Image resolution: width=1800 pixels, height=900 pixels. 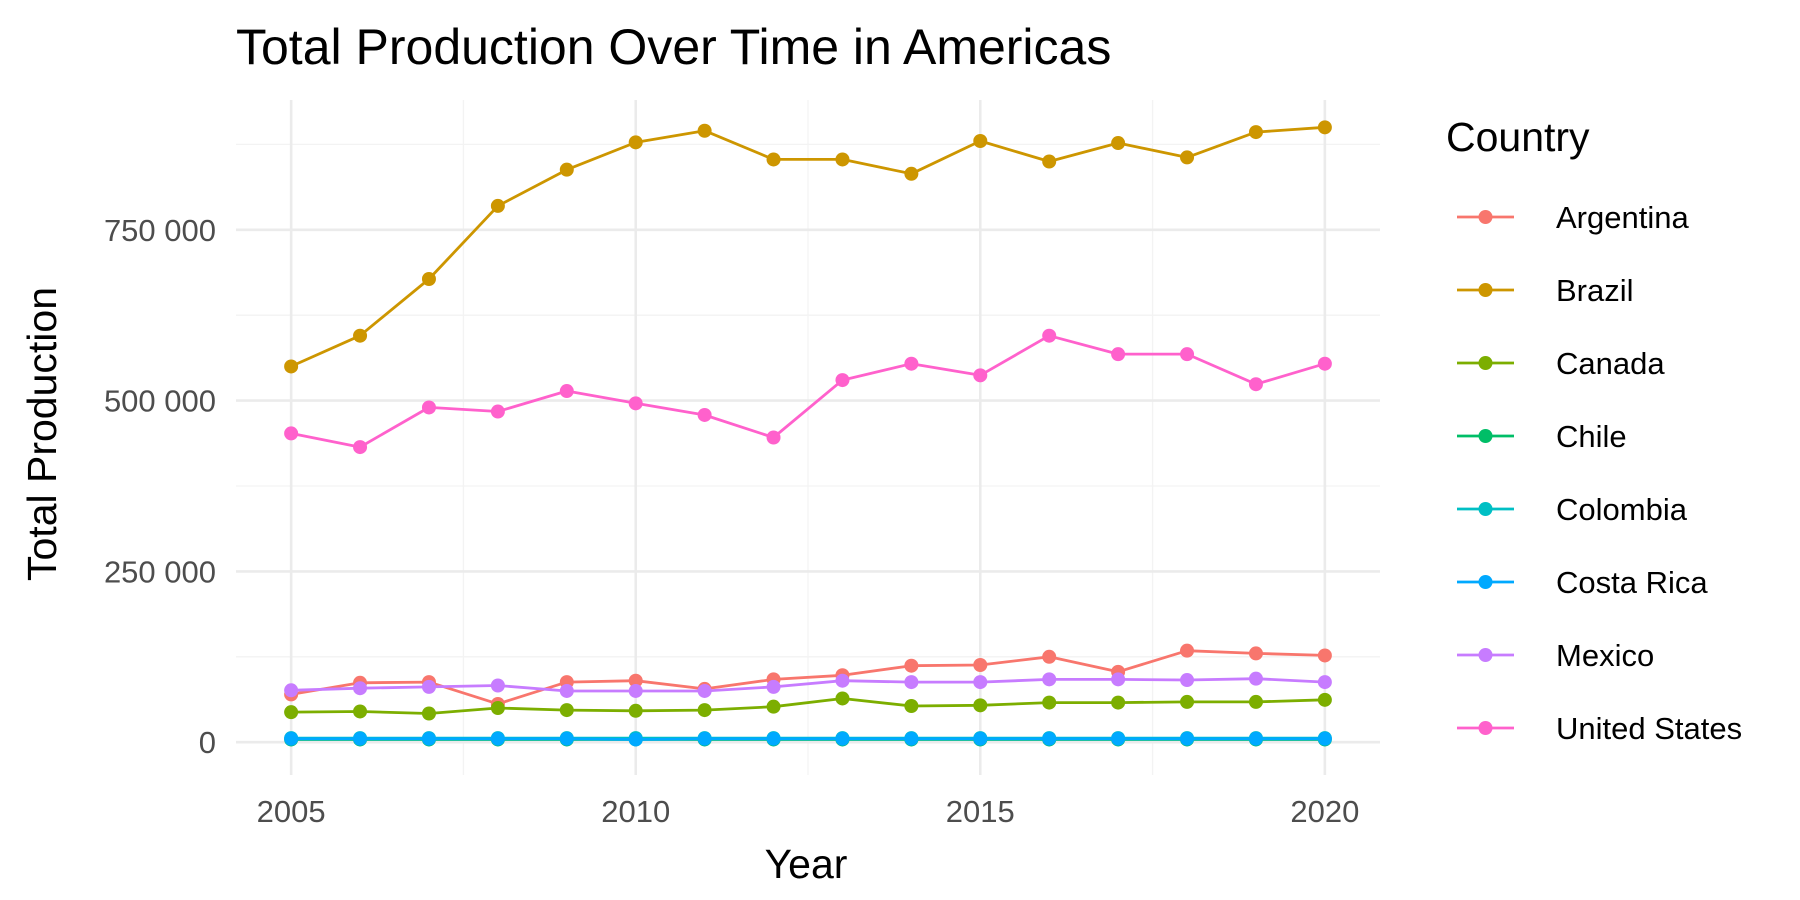 What do you see at coordinates (1591, 436) in the screenshot?
I see `legend-label: Chile` at bounding box center [1591, 436].